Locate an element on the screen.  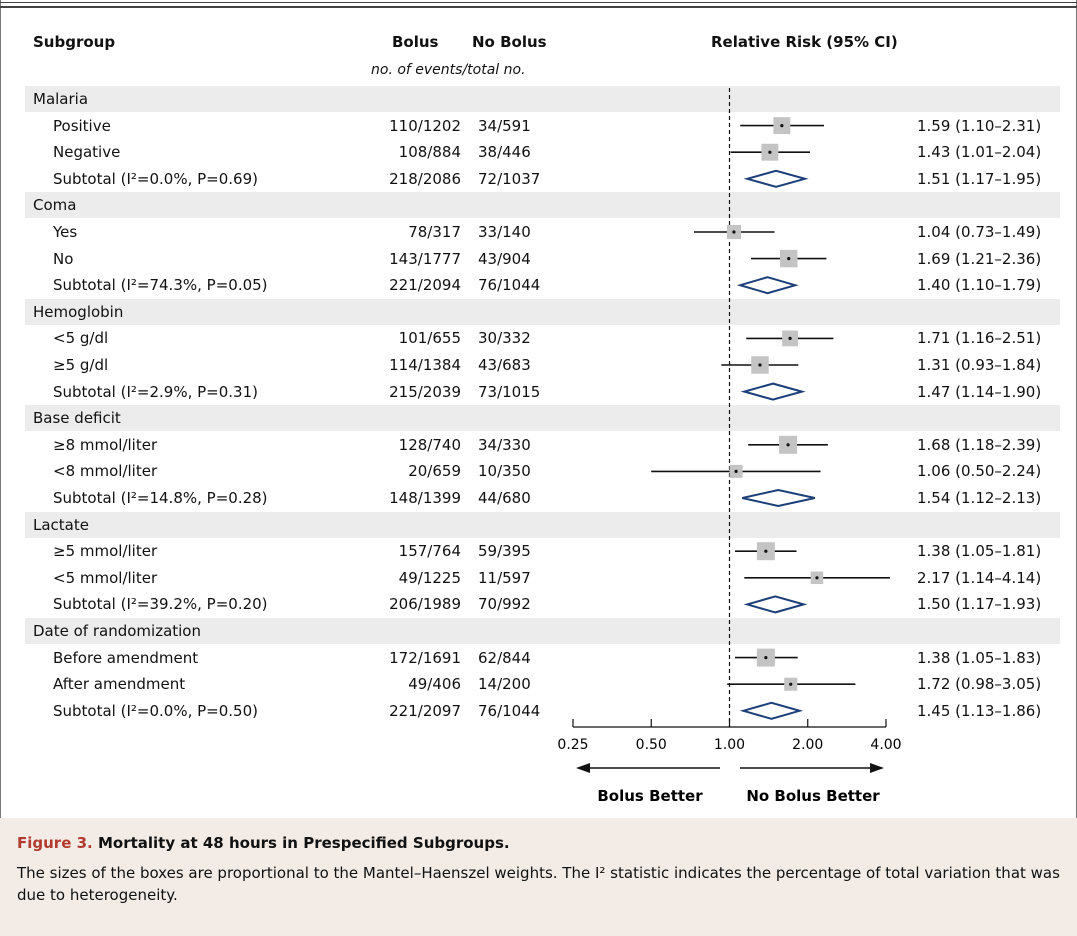
bolus-count: 114/1384 is located at coordinates (425, 365).